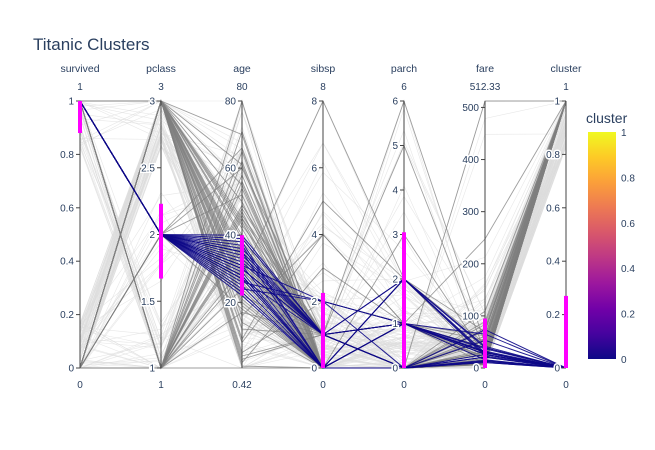 The height and width of the screenshot is (450, 655). I want to click on axis-fare: fare 512.33 00 100 200 300 400 500, so click(481, 227).